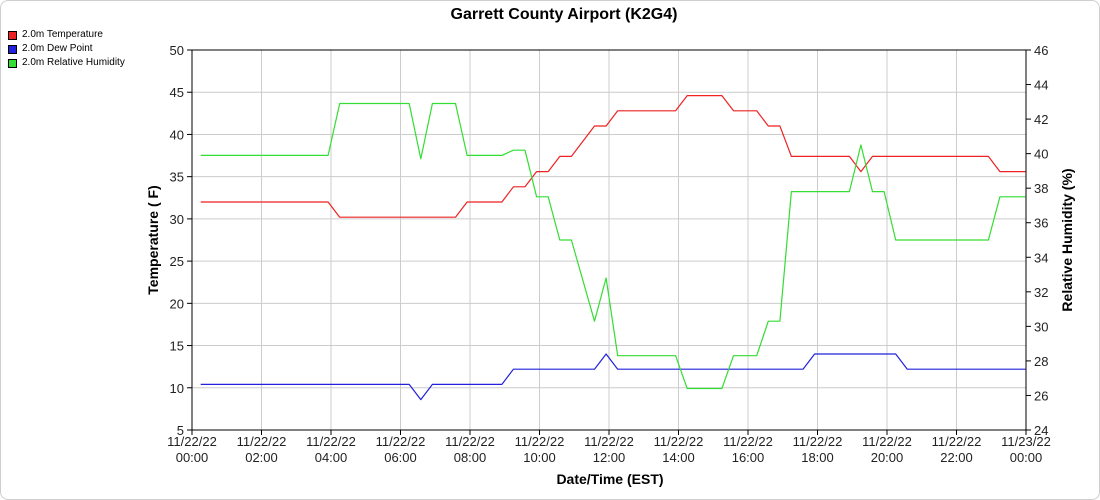 The height and width of the screenshot is (500, 1100). I want to click on y-left-tick-label: 5, so click(180, 430).